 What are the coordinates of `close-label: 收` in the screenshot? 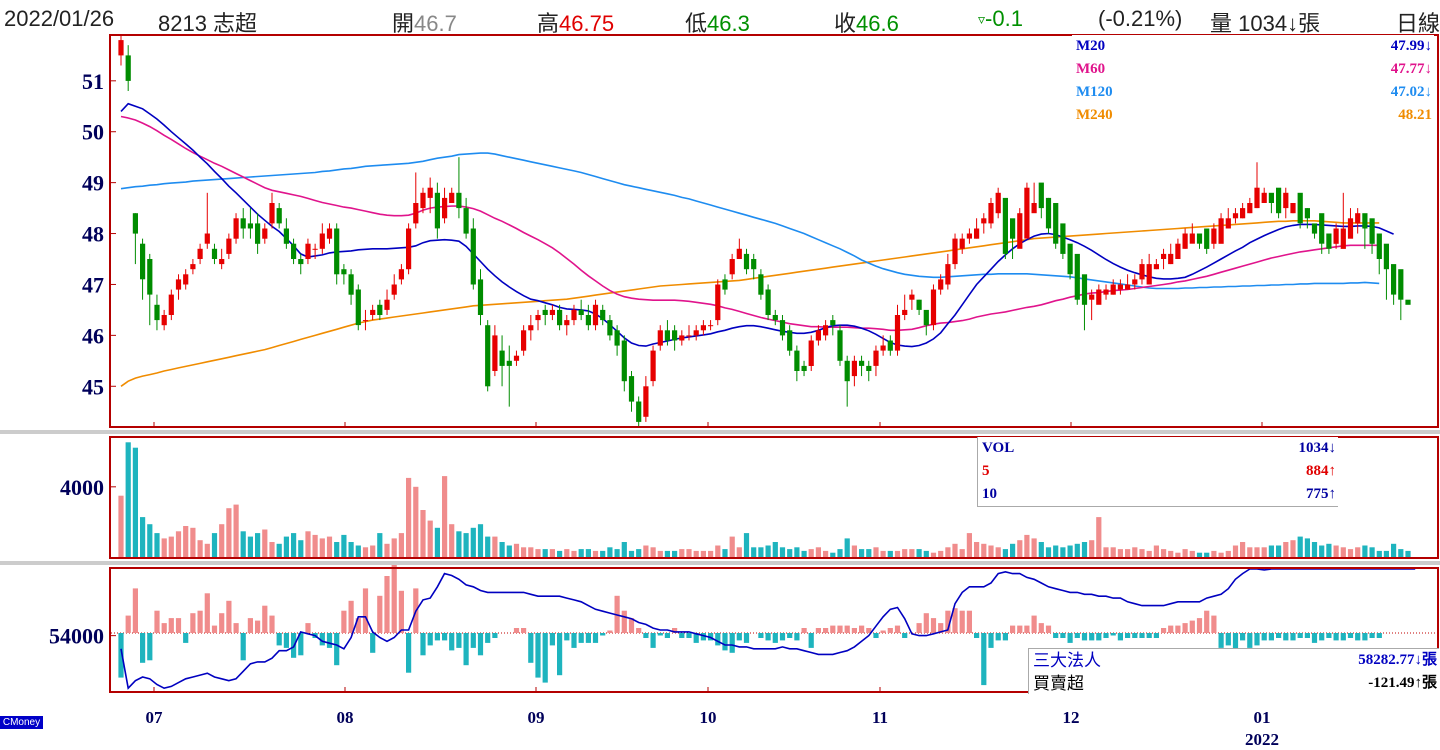 It's located at (845, 23).